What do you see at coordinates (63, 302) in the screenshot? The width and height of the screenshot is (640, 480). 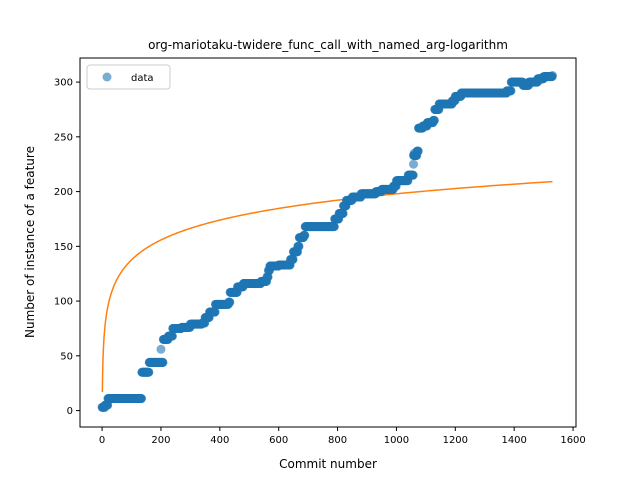 I see `y-tick-label: 100` at bounding box center [63, 302].